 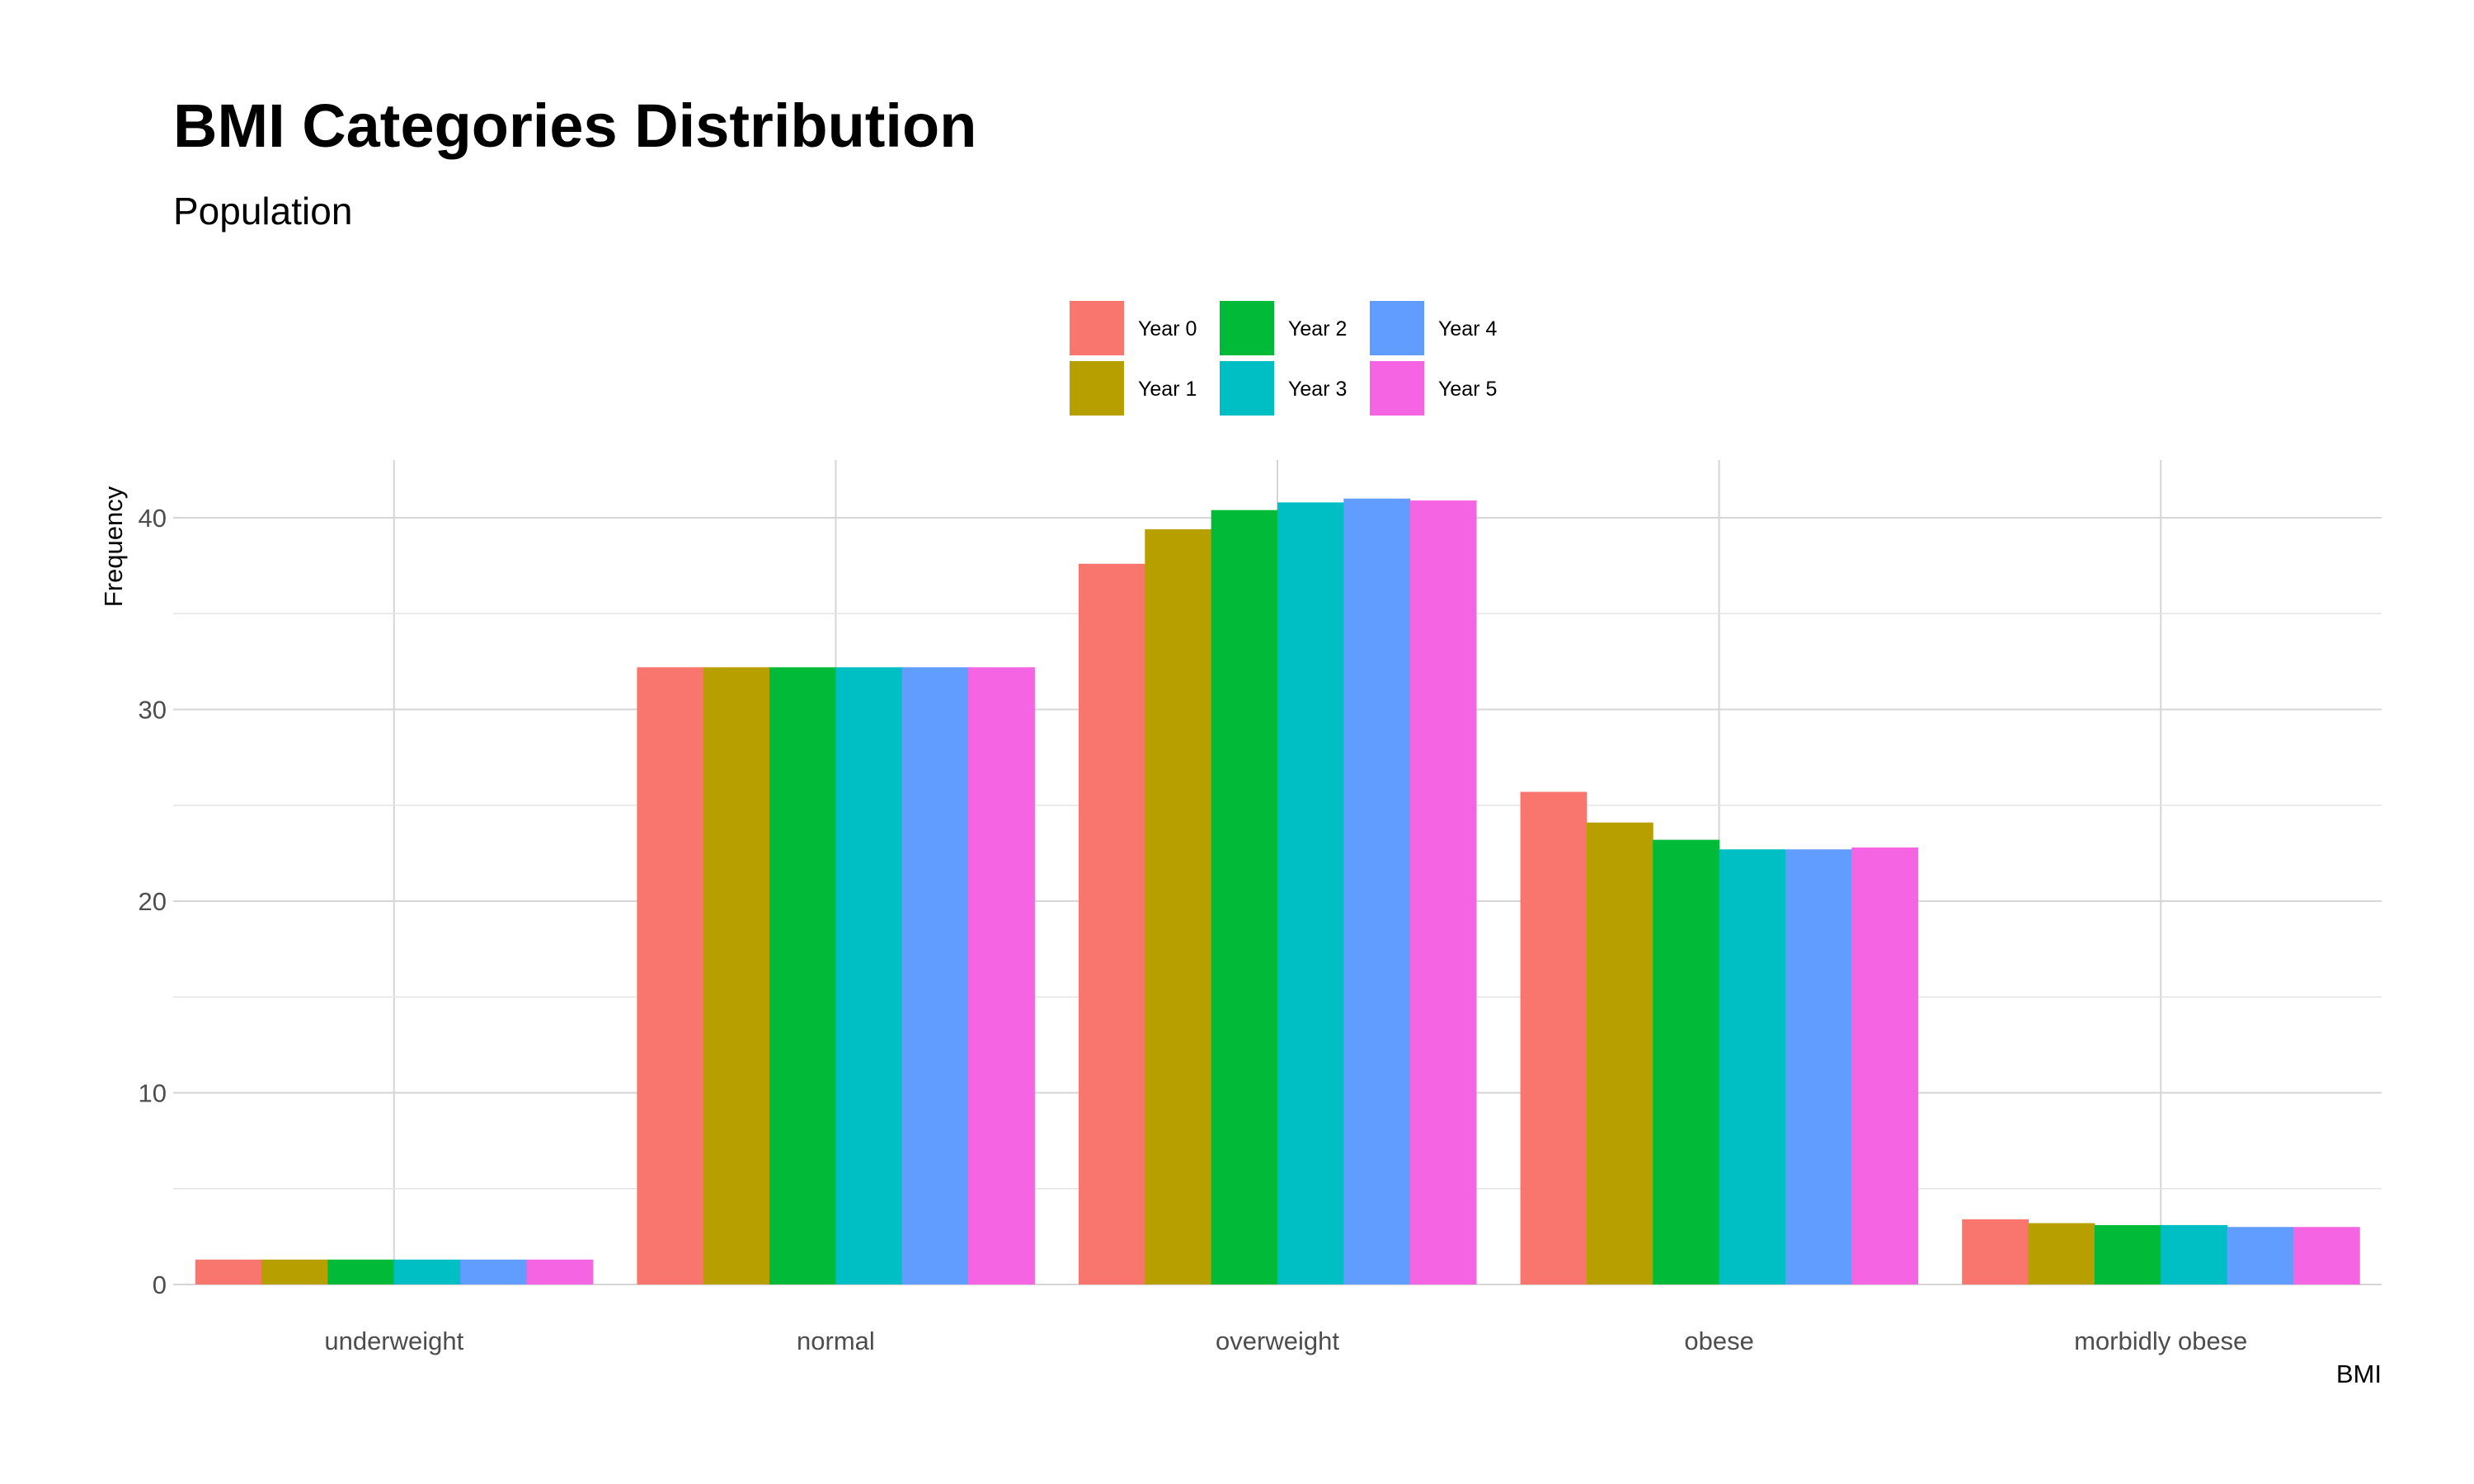 What do you see at coordinates (153, 518) in the screenshot?
I see `y-tick-label: 40` at bounding box center [153, 518].